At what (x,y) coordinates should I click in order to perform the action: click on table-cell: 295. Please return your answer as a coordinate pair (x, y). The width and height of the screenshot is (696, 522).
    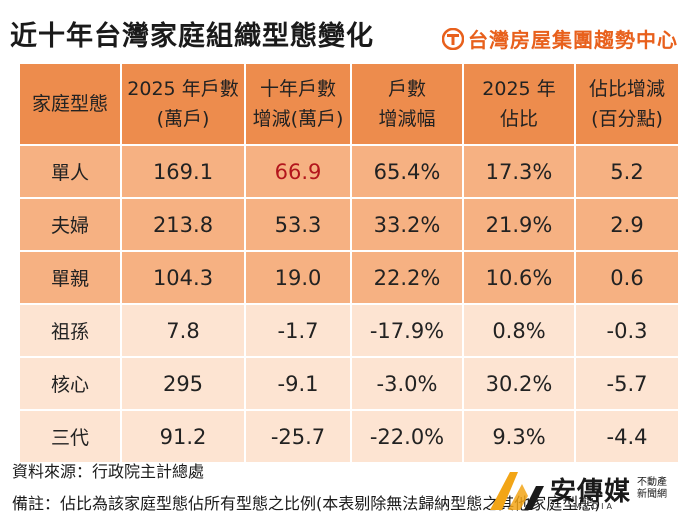
    Looking at the image, I should click on (183, 383).